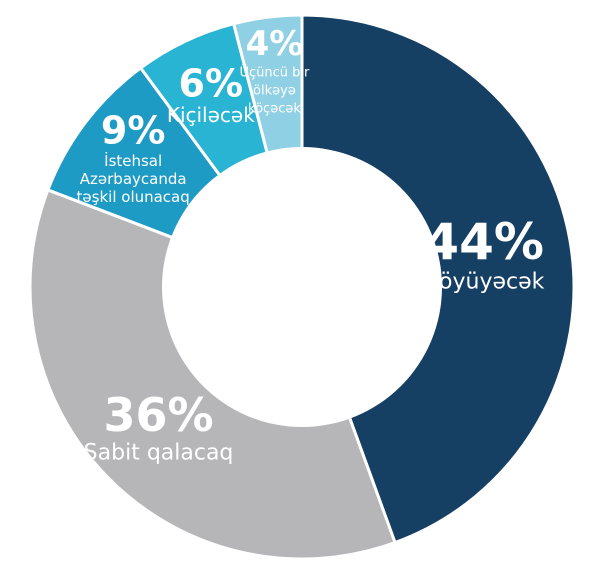 The height and width of the screenshot is (570, 604). What do you see at coordinates (275, 71) in the screenshot?
I see `slice-category-label: Üçüncü bir` at bounding box center [275, 71].